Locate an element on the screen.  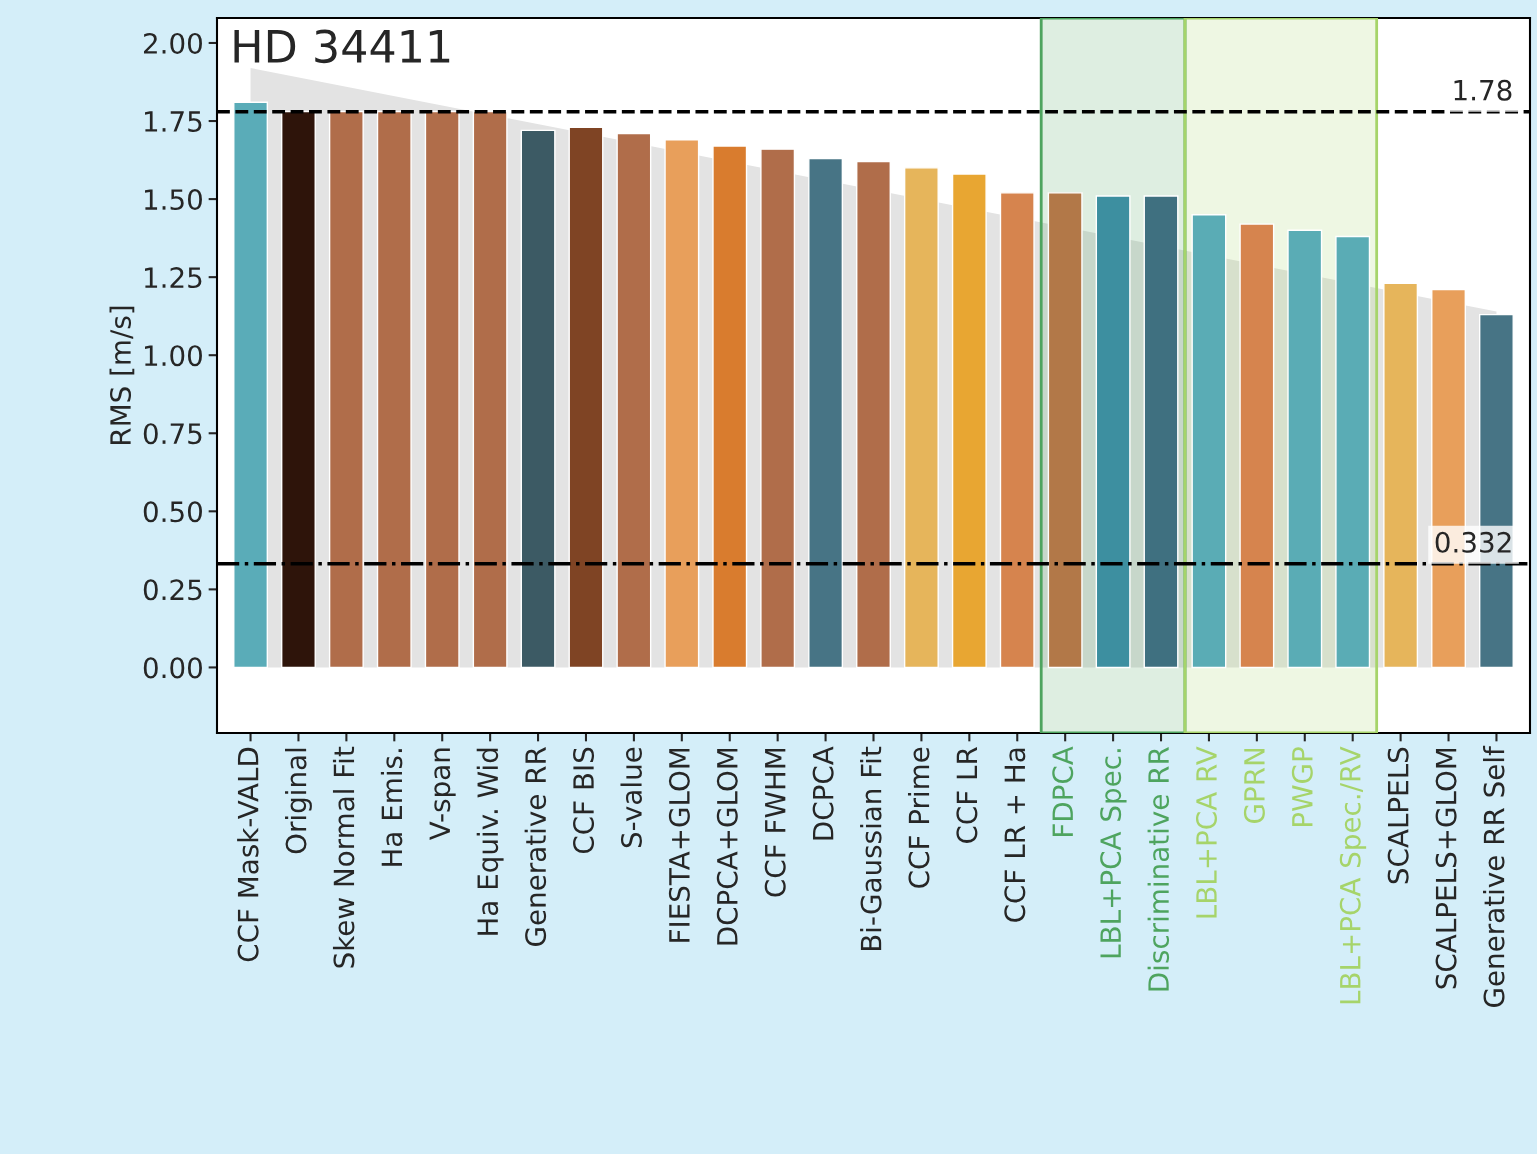
x-tick-label: Bi-Gaussian Fit is located at coordinates (871, 848).